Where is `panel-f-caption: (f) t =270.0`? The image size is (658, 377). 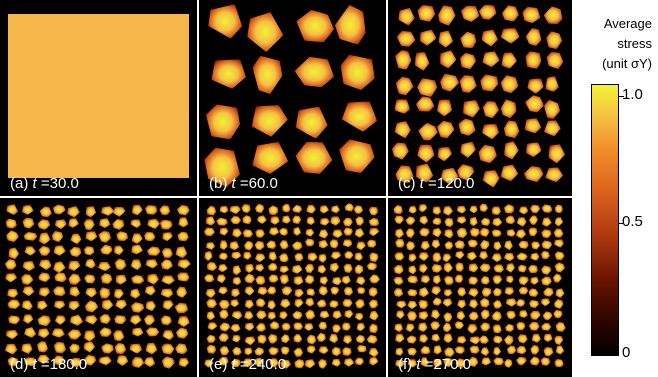 panel-f-caption: (f) t =270.0 is located at coordinates (434, 364).